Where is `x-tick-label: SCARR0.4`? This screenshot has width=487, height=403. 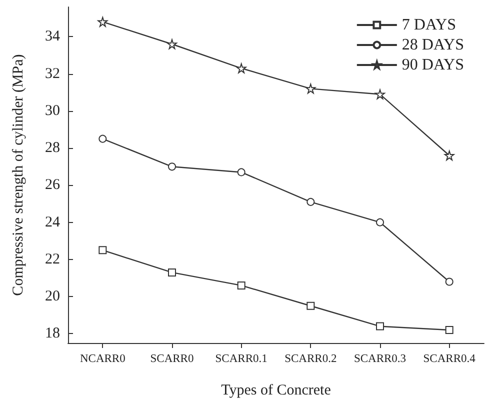
x-tick-label: SCARR0.4 is located at coordinates (449, 359).